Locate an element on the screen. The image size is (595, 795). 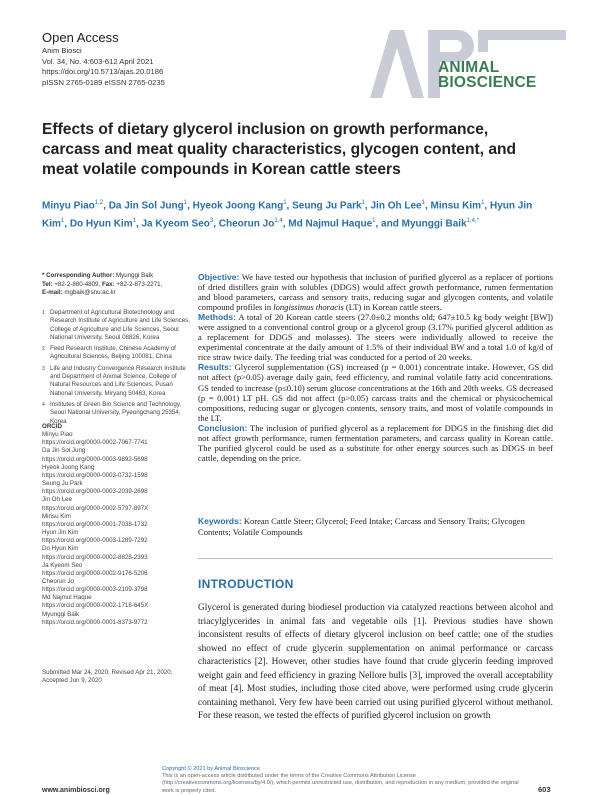
affiliation-number: 3 is located at coordinates (43, 368).